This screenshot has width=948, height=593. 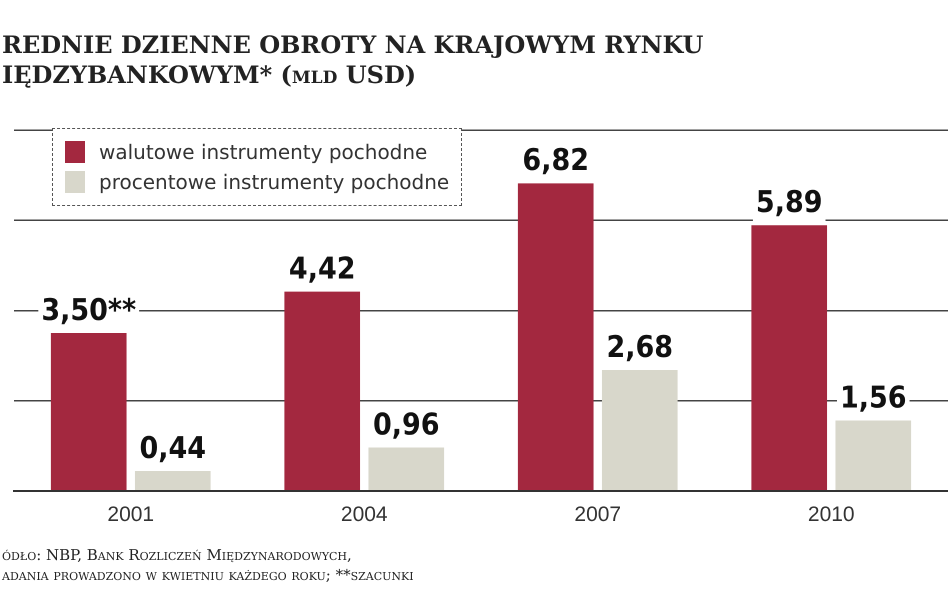 What do you see at coordinates (88, 310) in the screenshot?
I see `data-label: 3,50**` at bounding box center [88, 310].